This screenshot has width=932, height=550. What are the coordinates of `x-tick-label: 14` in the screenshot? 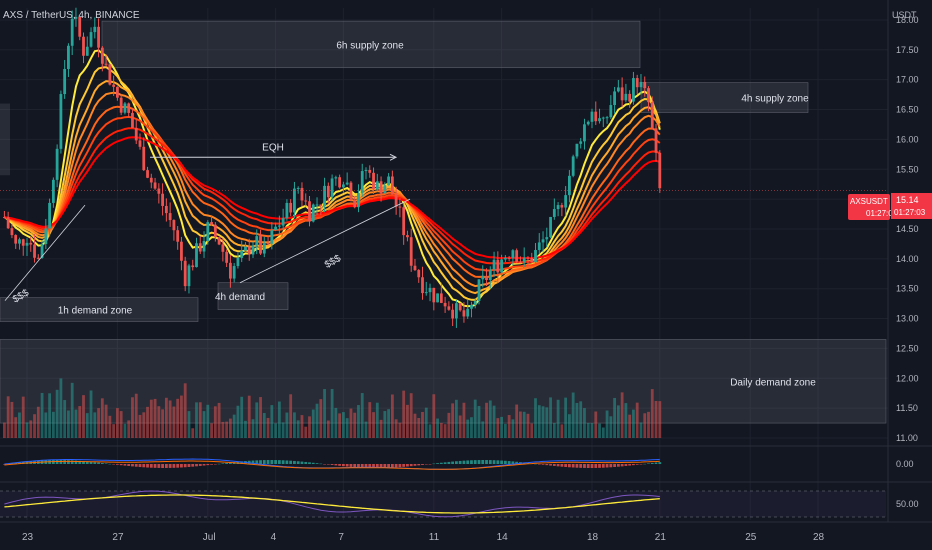 It's located at (503, 537).